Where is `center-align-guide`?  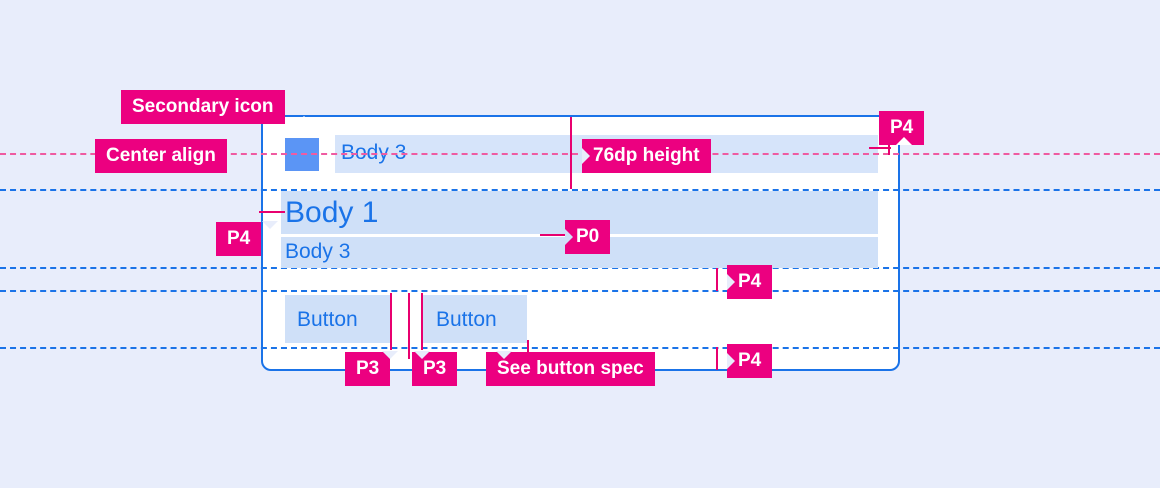 center-align-guide is located at coordinates (580, 154).